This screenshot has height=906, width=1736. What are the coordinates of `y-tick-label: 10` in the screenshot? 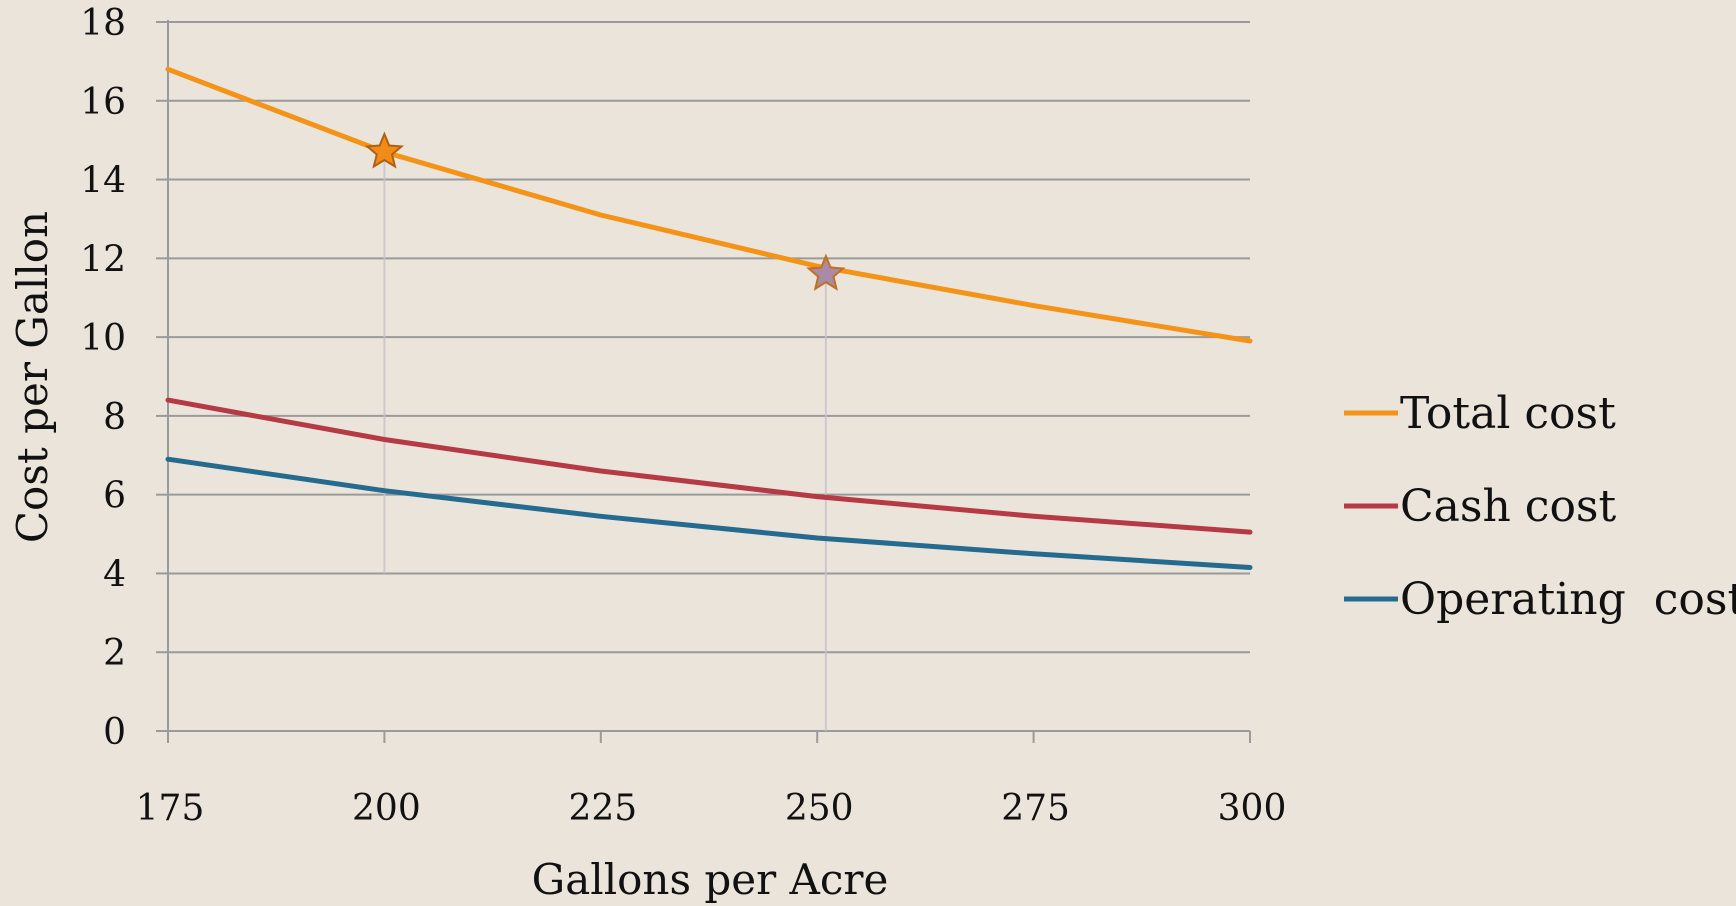 It's located at (103, 338).